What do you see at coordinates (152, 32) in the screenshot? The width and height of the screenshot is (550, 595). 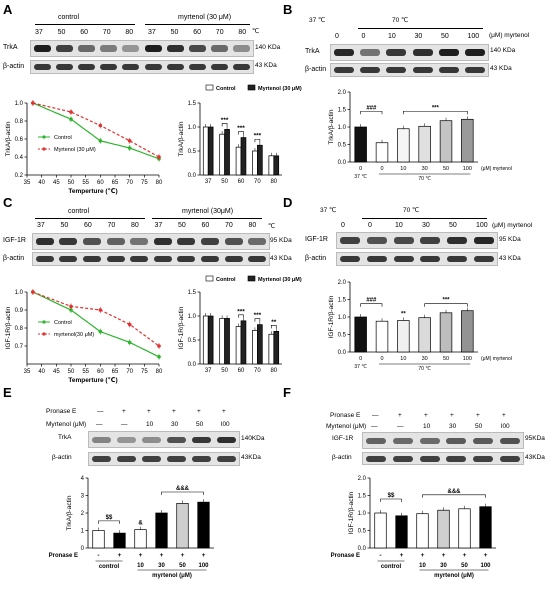 I see `panel-a-temp-label: 37` at bounding box center [152, 32].